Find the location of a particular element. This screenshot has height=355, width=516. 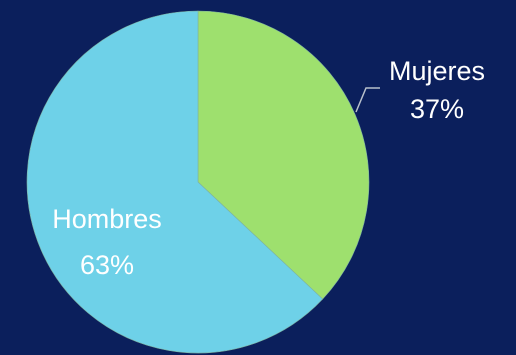

slice-label-mujeres-value: 37% is located at coordinates (437, 109).